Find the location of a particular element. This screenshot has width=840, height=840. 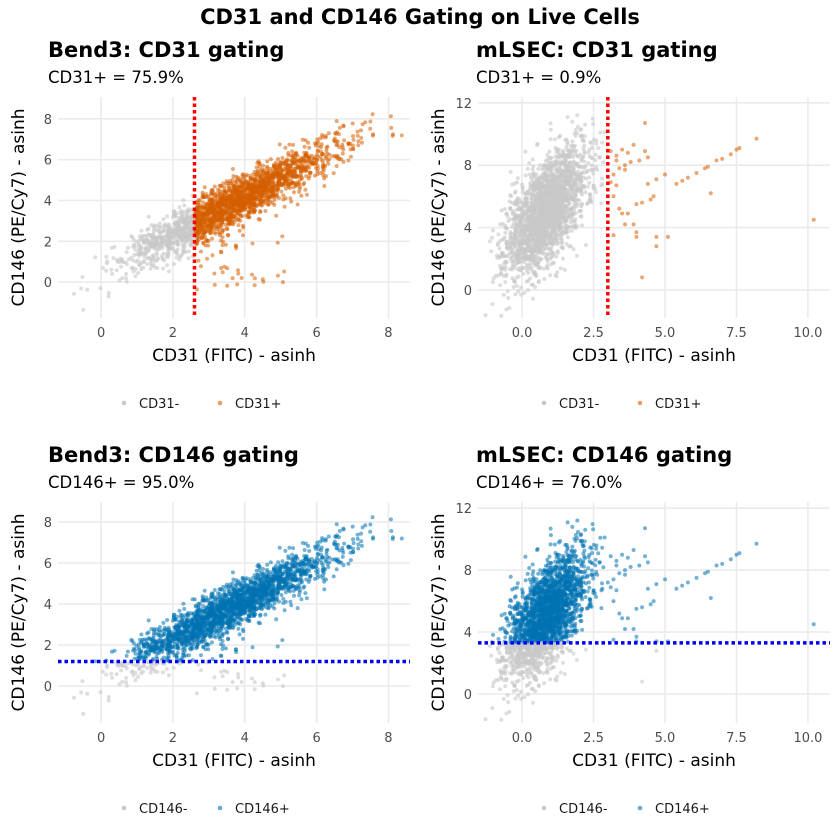

y-axis-label: CD146 (PE/Cy7) - asinh is located at coordinates (19, 207).